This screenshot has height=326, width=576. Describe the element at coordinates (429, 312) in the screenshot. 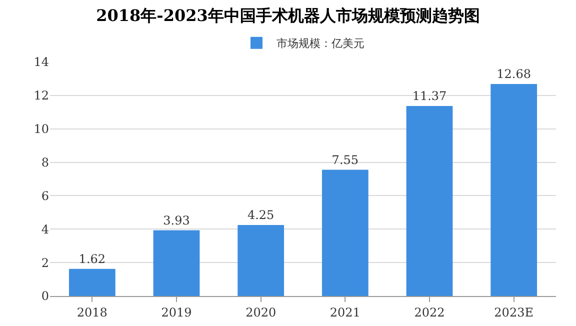

I see `x-tick-label: 2022` at that location.